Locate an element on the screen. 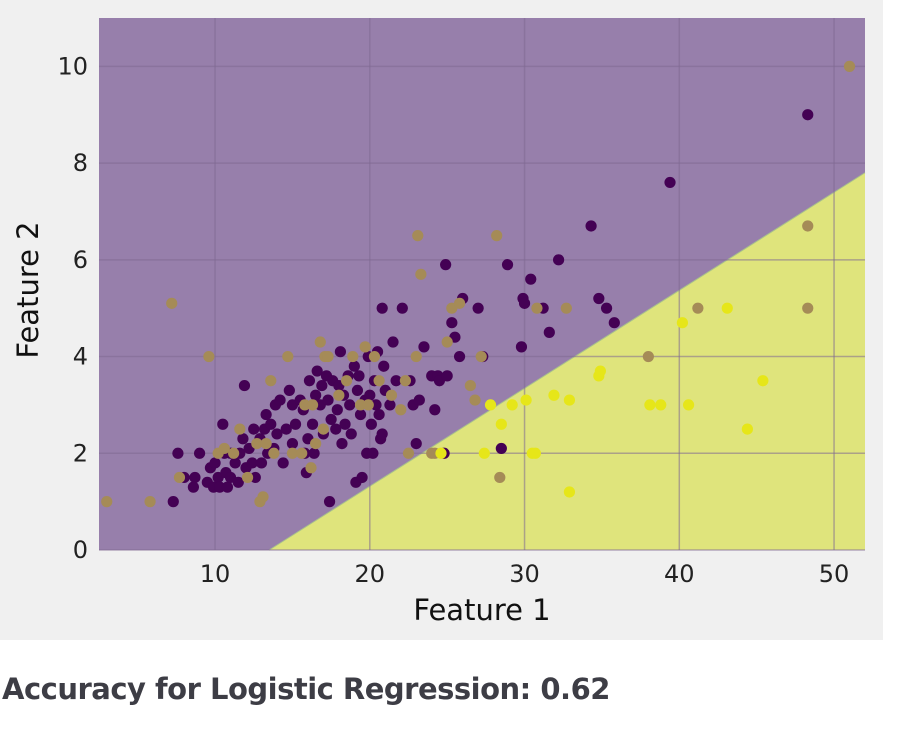 This screenshot has width=918, height=732. y-axis-label: Feature 2 is located at coordinates (28, 289).